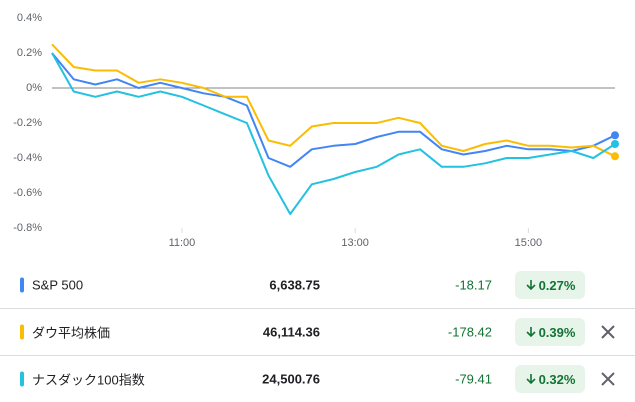 Image resolution: width=635 pixels, height=402 pixels. I want to click on price: 6,638.75, so click(294, 285).